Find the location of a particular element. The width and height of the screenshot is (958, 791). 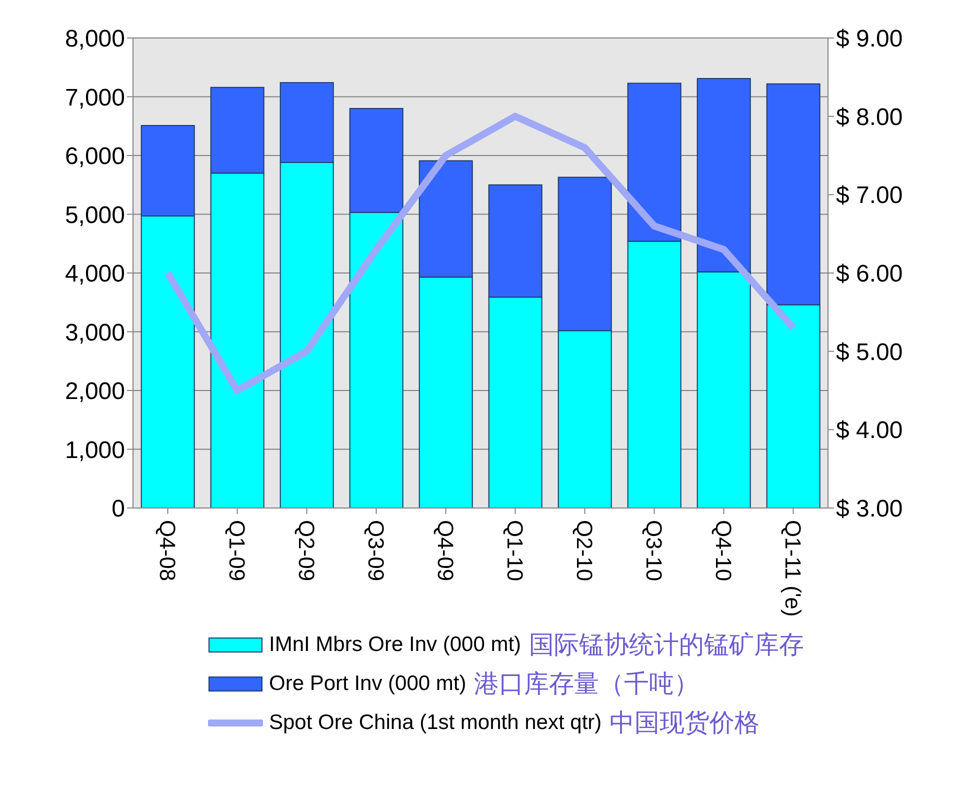

x-tick-label: Q1-11 ('e) is located at coordinates (793, 568).